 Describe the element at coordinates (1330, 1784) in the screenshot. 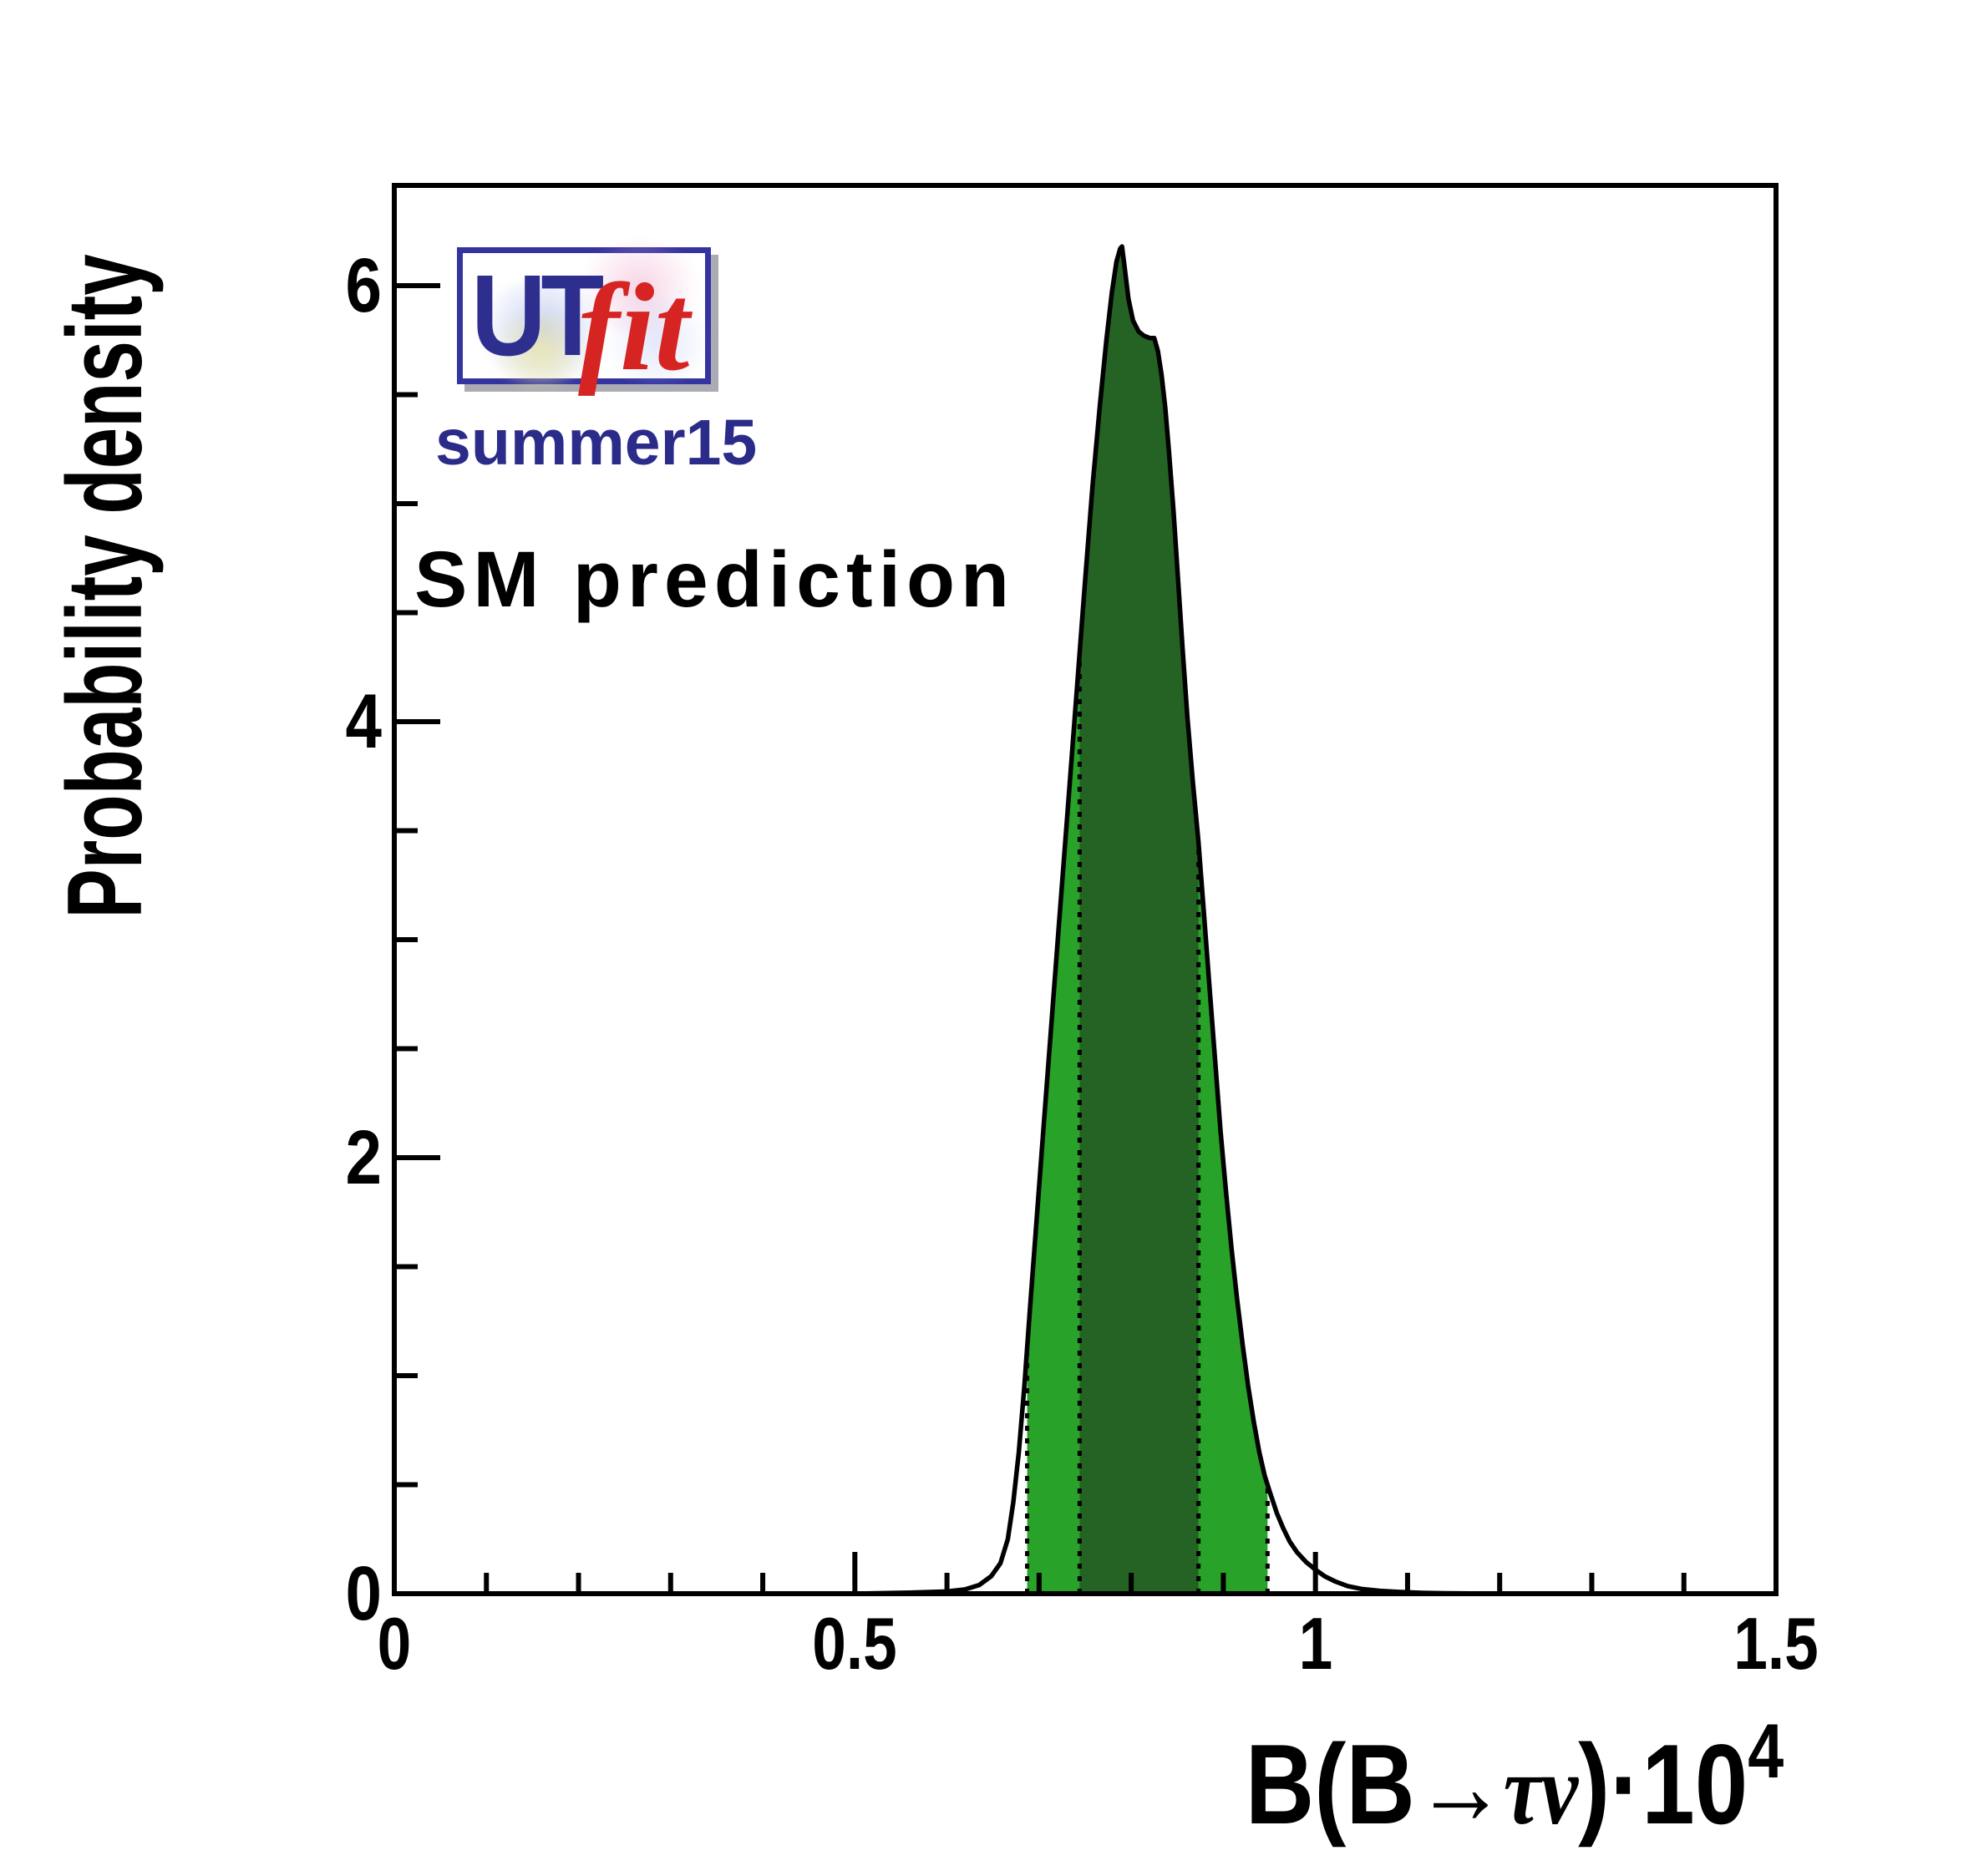

I see `x-axis-title-prefix: B(B` at that location.